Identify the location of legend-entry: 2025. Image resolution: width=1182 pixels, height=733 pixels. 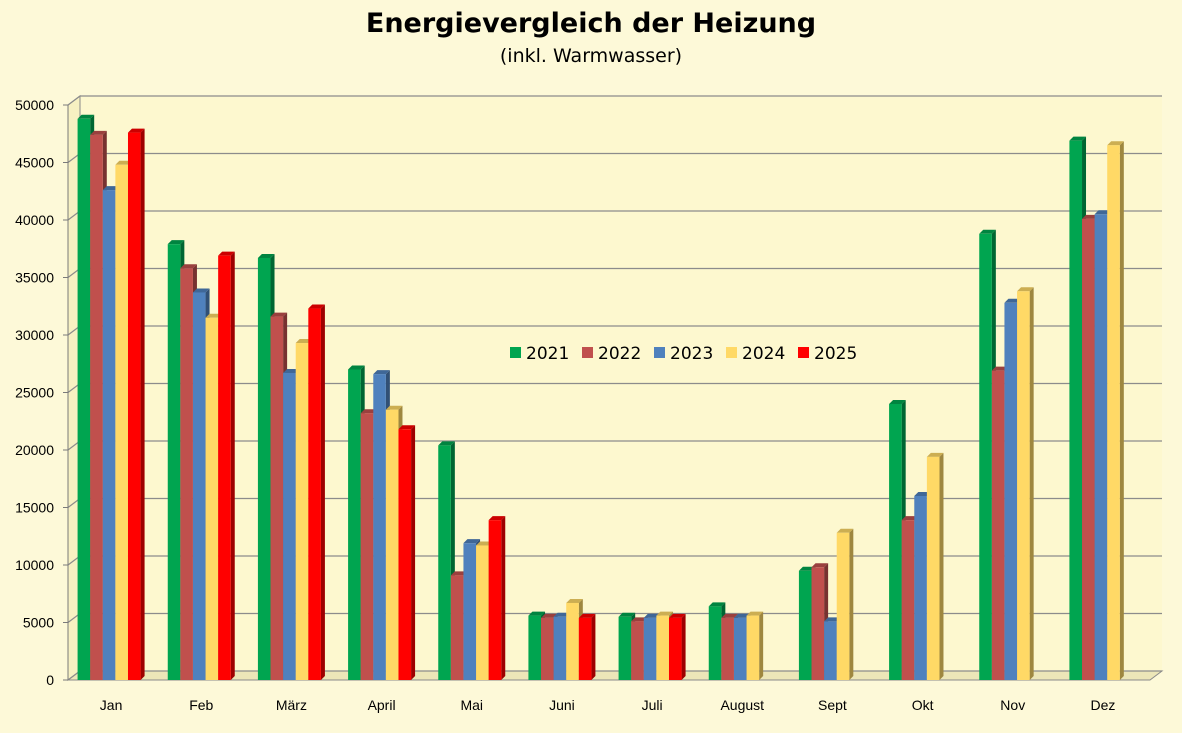
(827, 354).